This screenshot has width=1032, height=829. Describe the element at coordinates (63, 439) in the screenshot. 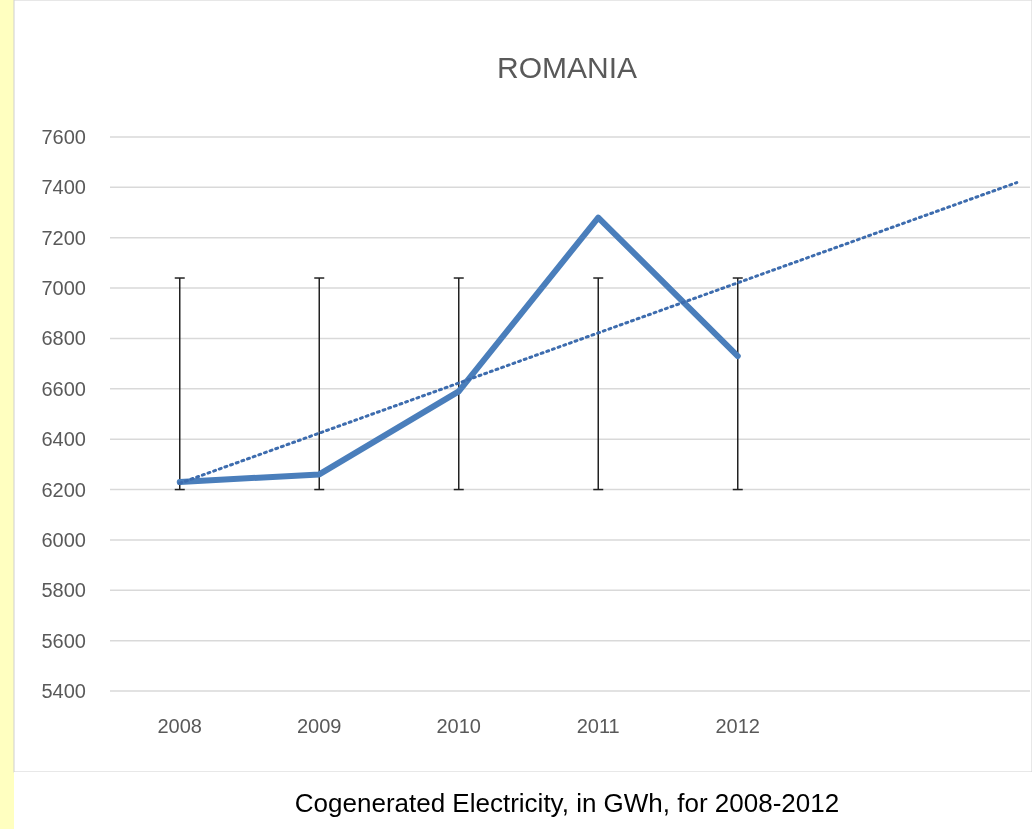

I see `y-tick-label: 6400` at that location.